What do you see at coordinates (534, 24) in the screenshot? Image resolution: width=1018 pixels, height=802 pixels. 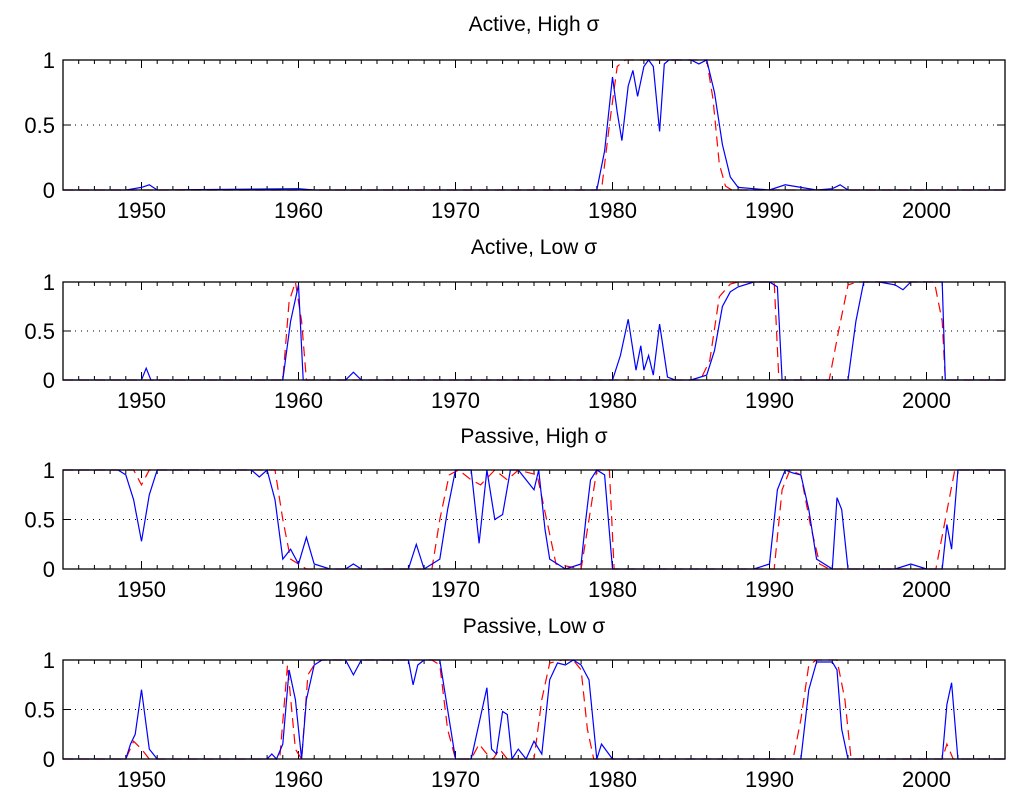 I see `panel-title: Active, High σ` at bounding box center [534, 24].